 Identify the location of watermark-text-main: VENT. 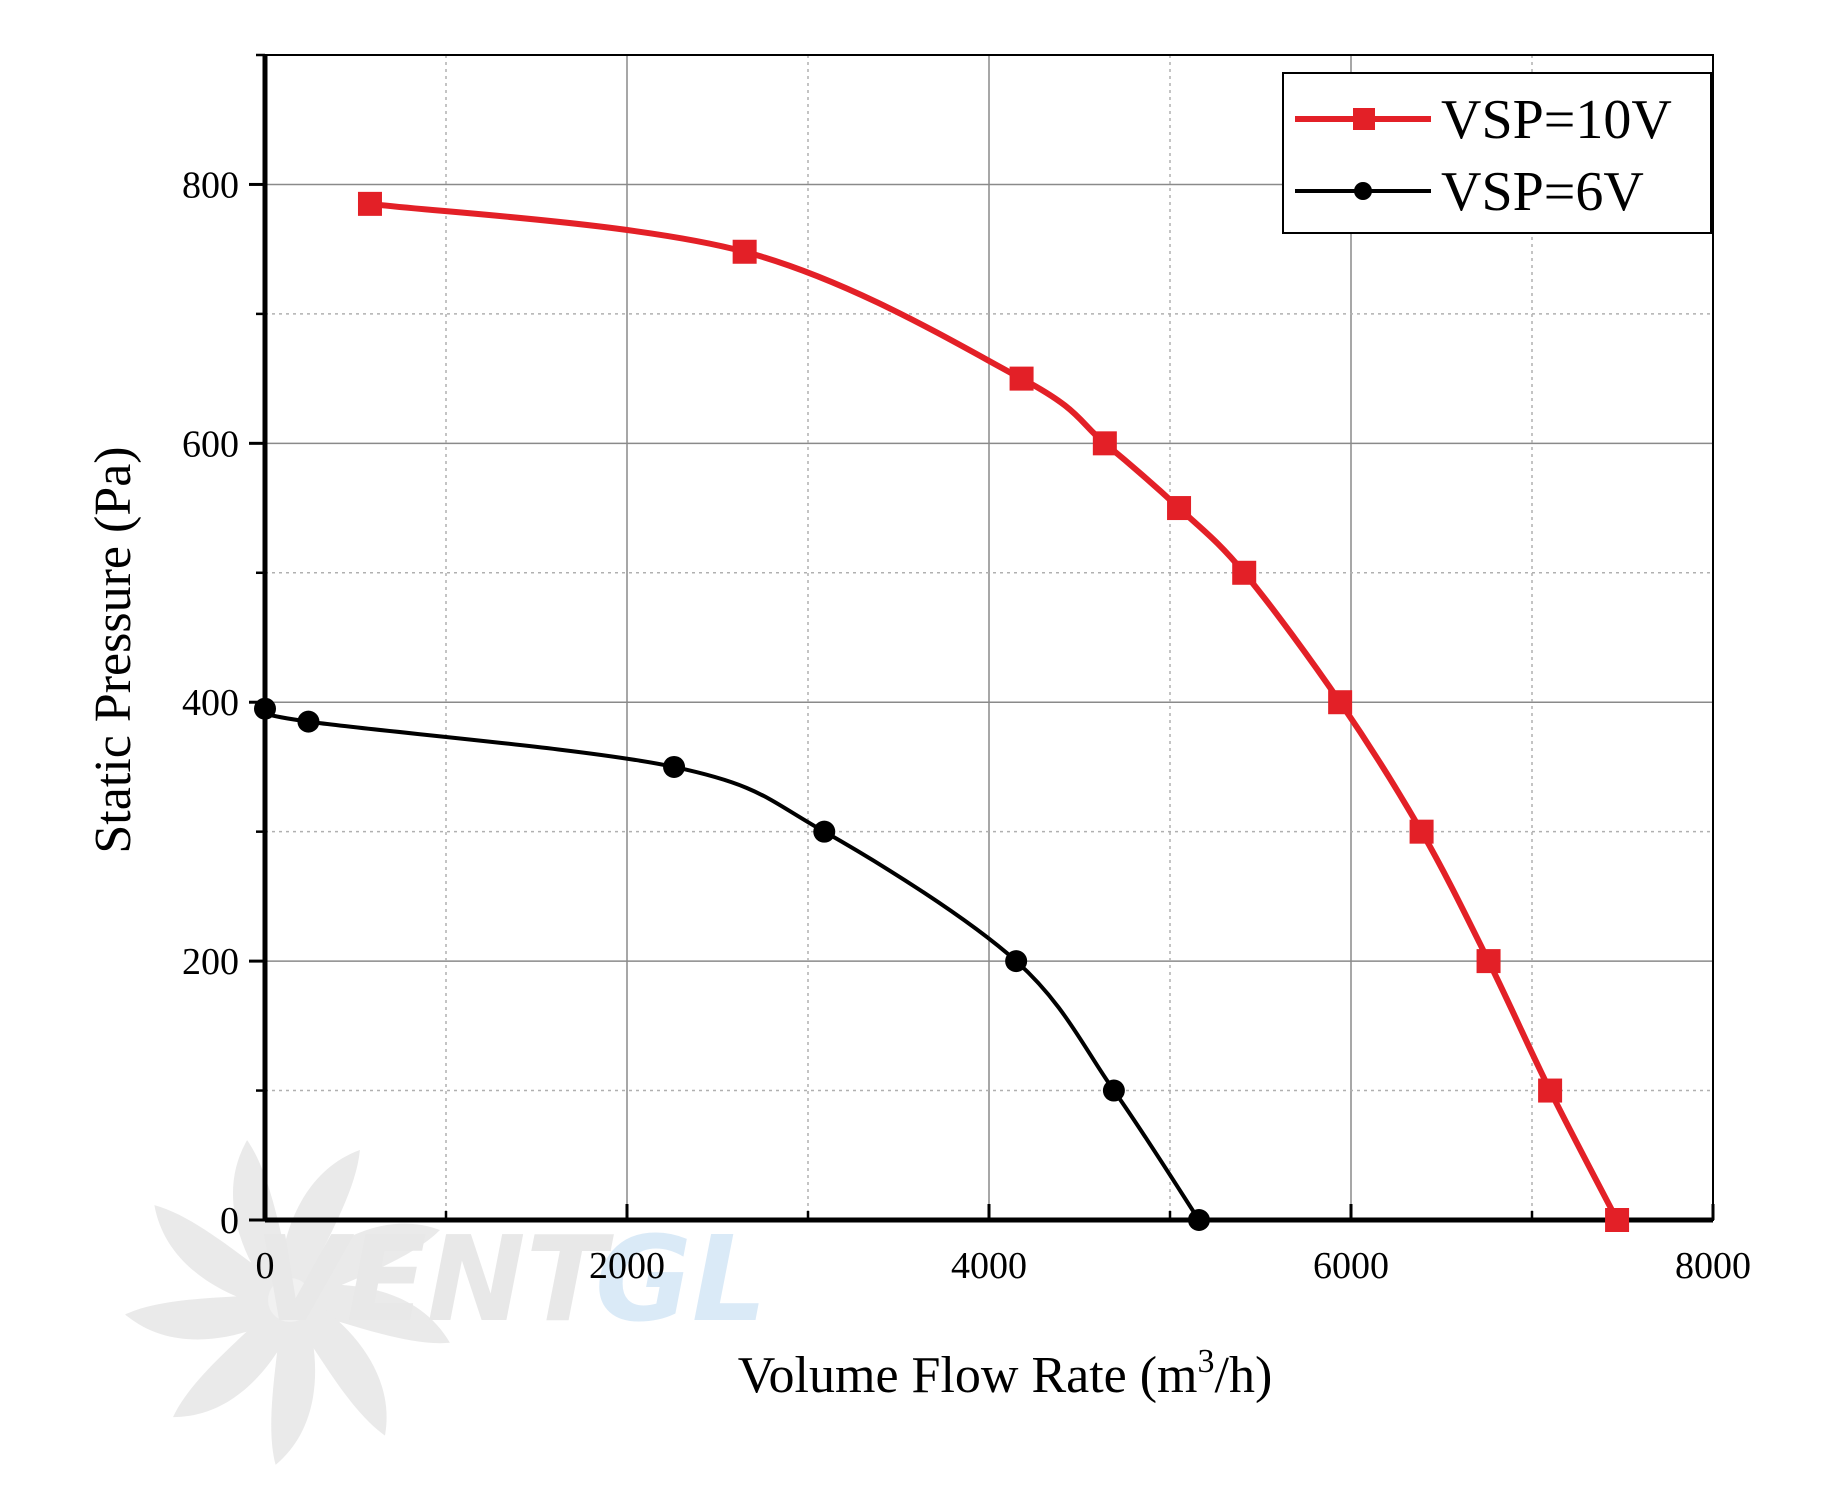
(435, 1279).